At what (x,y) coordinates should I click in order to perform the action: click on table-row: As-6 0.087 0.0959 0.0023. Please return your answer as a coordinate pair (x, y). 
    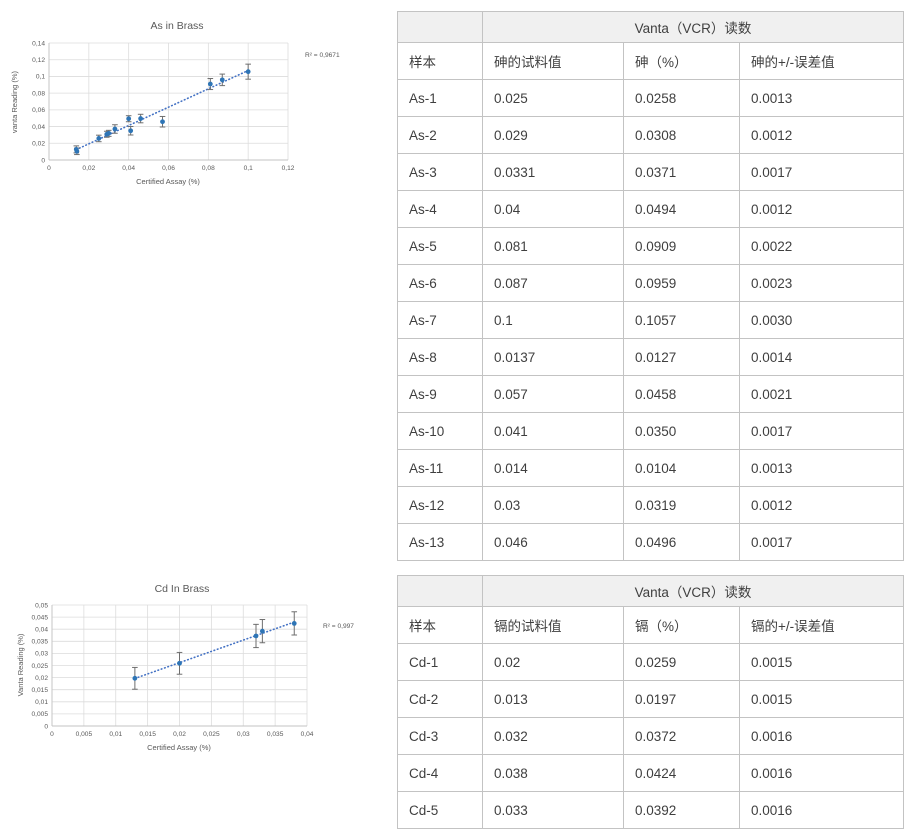
    Looking at the image, I should click on (650, 283).